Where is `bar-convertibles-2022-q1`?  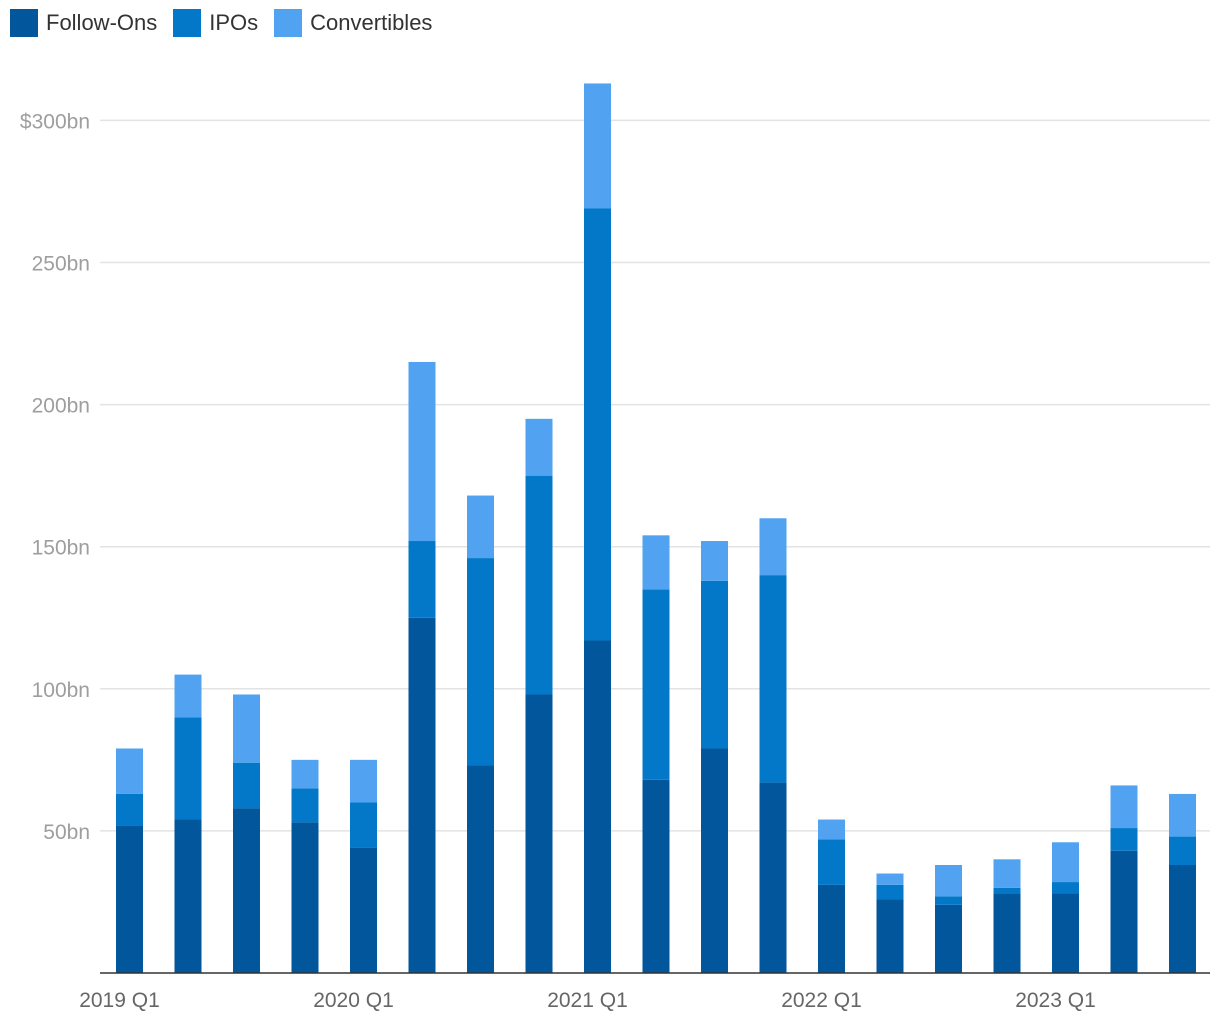
bar-convertibles-2022-q1 is located at coordinates (831, 829).